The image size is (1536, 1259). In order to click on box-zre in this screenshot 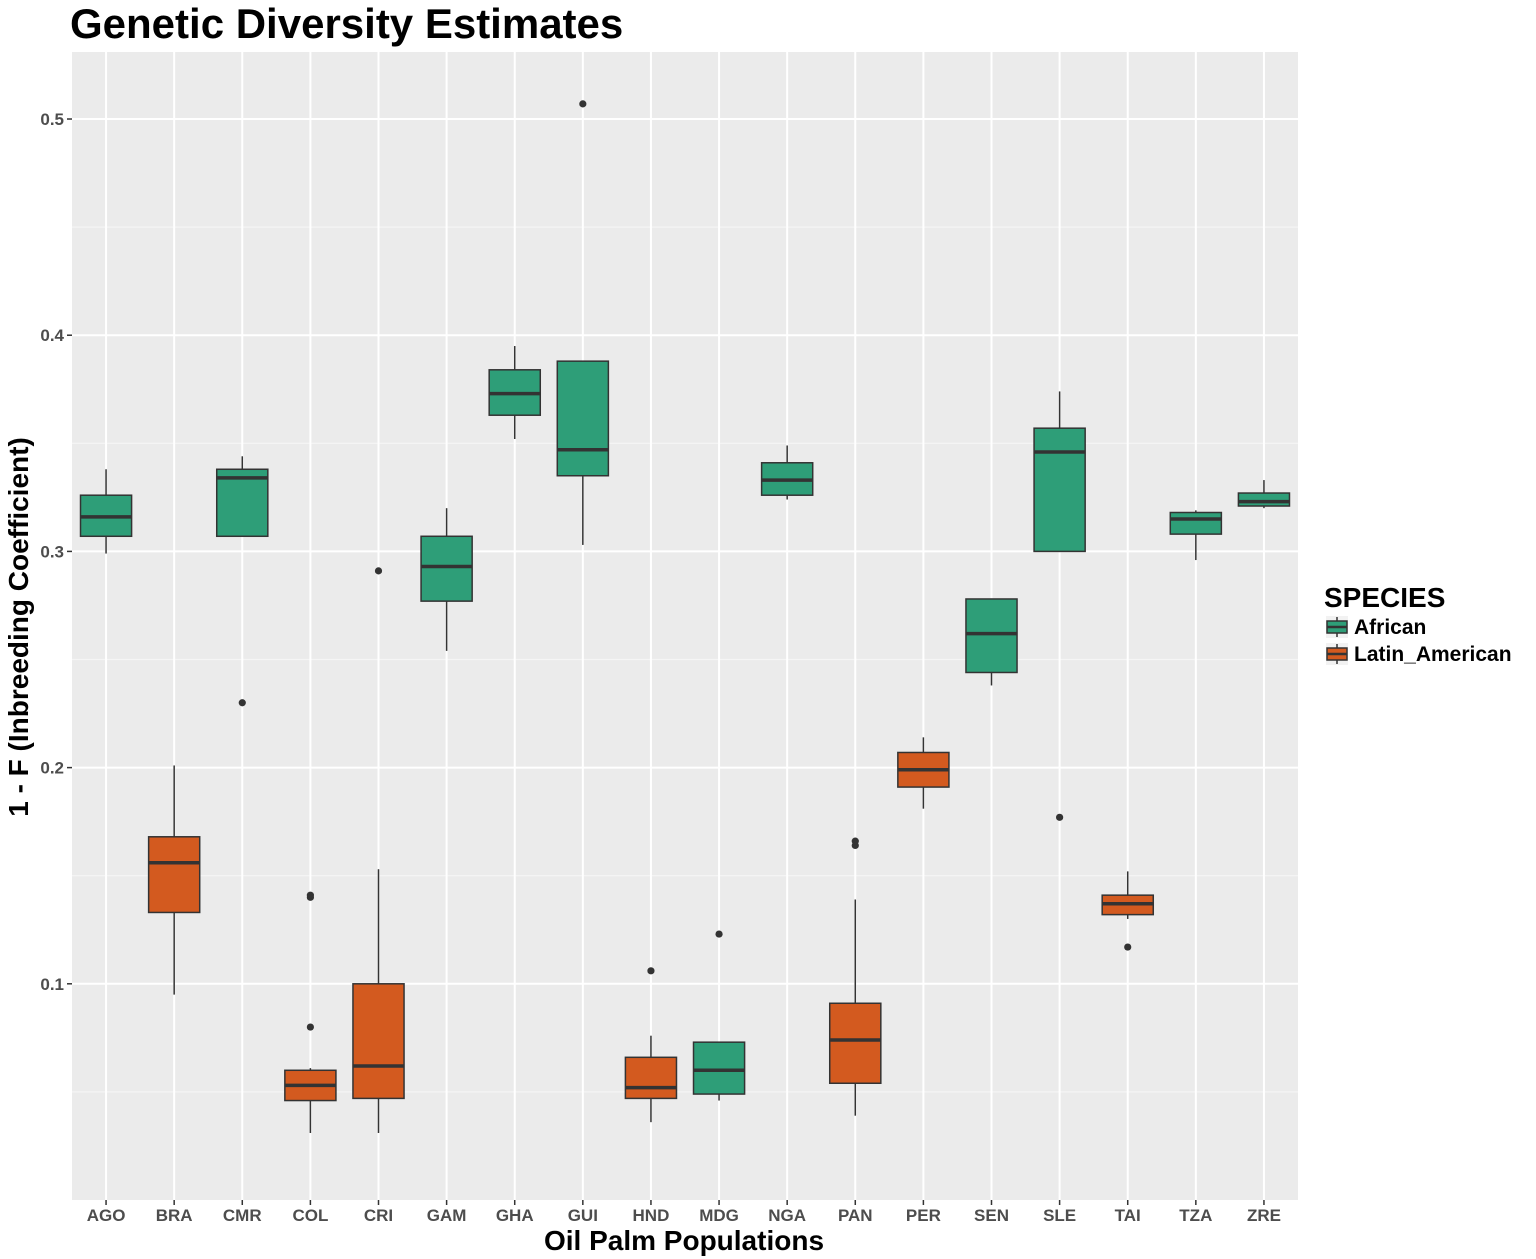, I will do `click(1264, 494)`.